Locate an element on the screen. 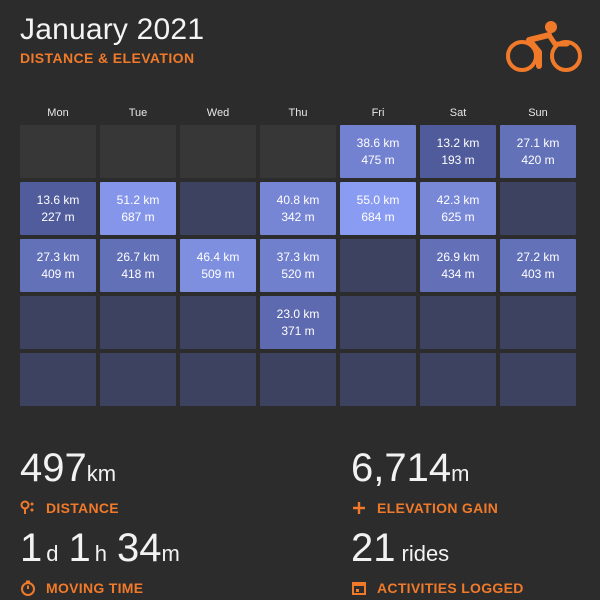 The image size is (600, 600). moving-time-hours: 1 is located at coordinates (79, 548).